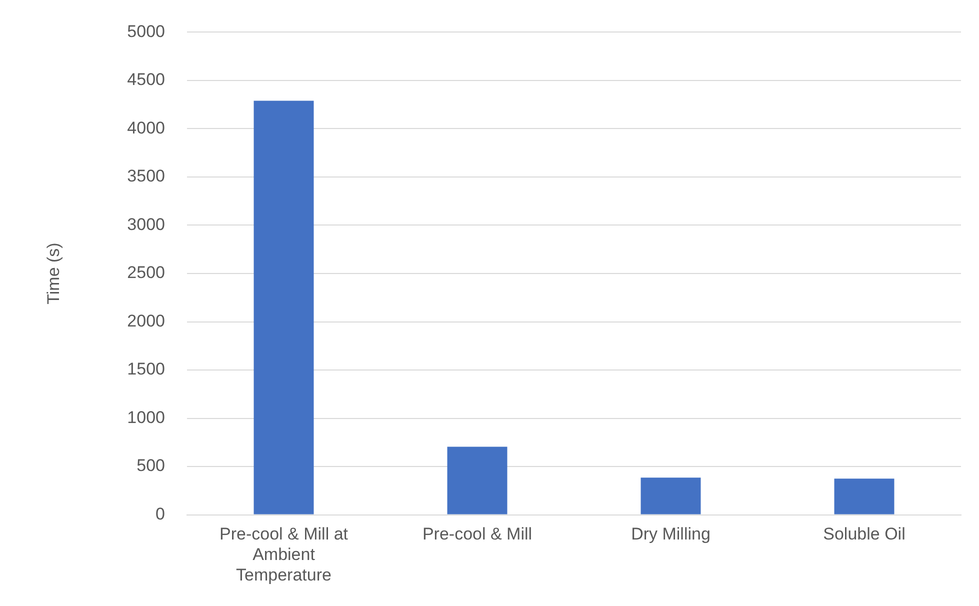 The width and height of the screenshot is (979, 606). I want to click on y-tick-label: 1000, so click(146, 417).